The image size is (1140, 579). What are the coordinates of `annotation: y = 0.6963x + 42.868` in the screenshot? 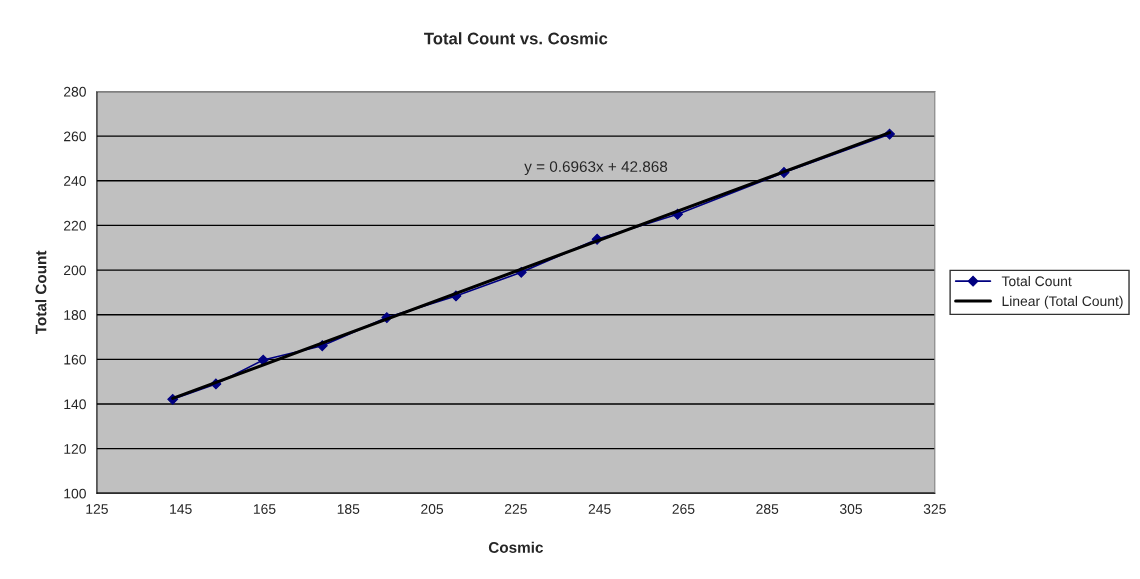 It's located at (596, 168).